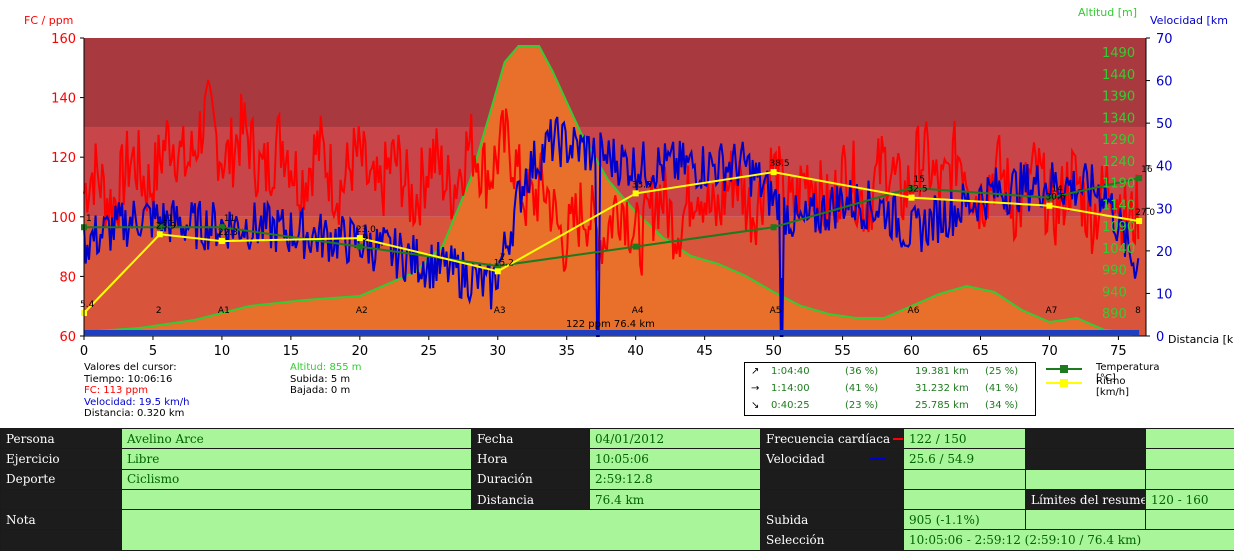 This screenshot has height=551, width=1234. I want to click on x-tick-label: 75, so click(1118, 351).